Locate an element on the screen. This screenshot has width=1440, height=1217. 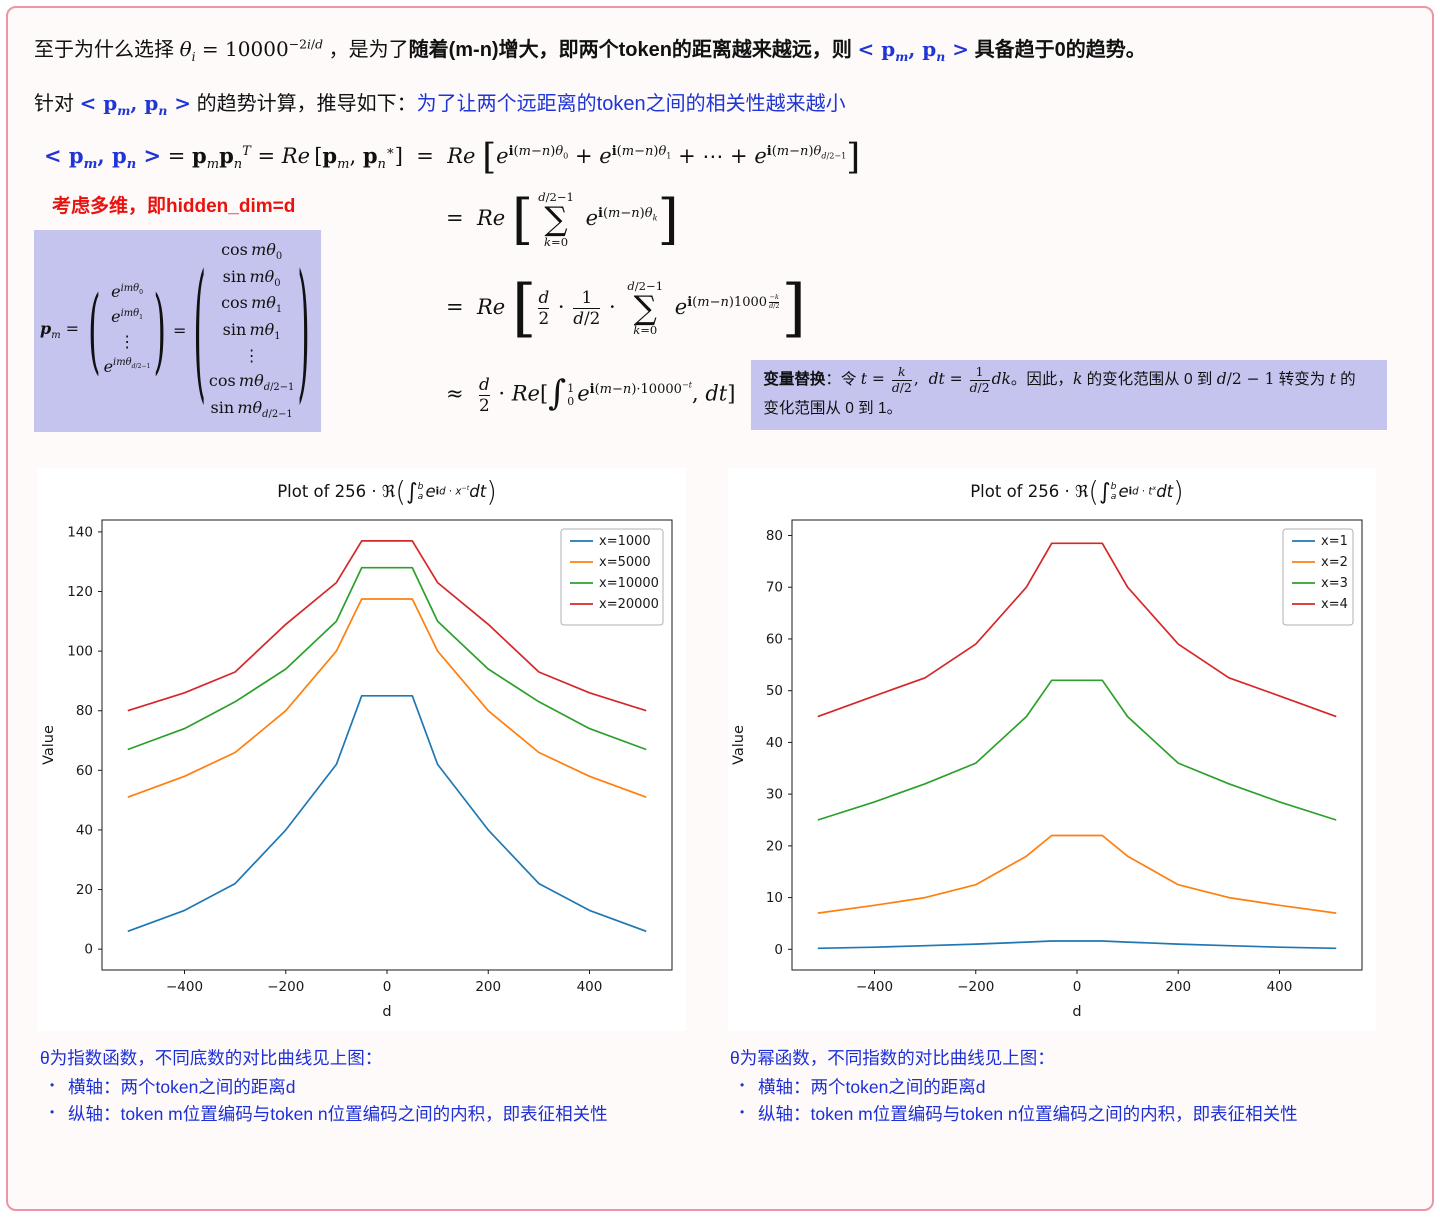
svg-text: x=20000 is located at coordinates (629, 604).